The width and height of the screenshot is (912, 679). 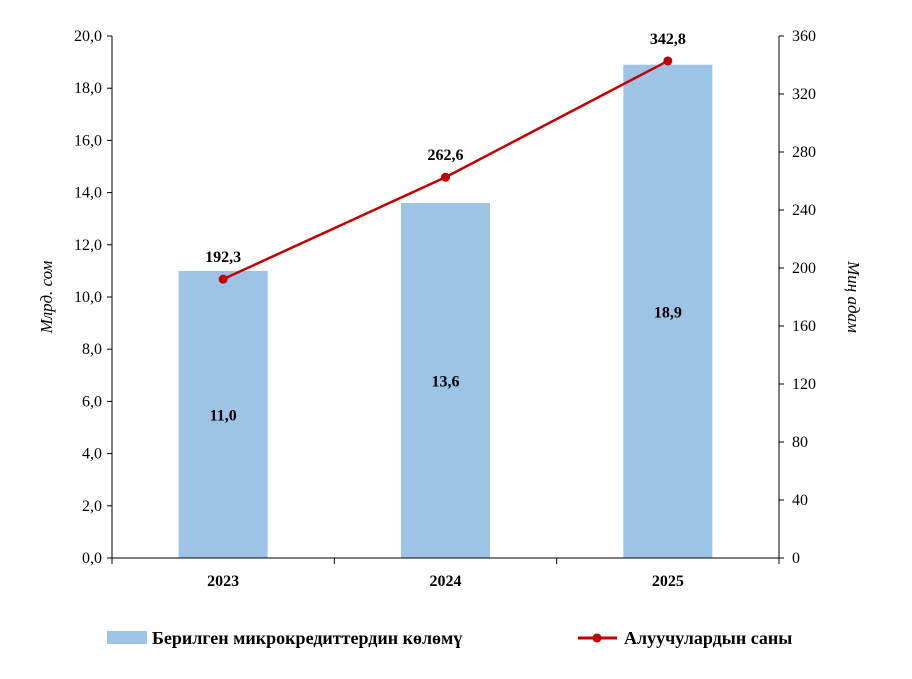 I want to click on x-tick-label: 2024, so click(x=446, y=581).